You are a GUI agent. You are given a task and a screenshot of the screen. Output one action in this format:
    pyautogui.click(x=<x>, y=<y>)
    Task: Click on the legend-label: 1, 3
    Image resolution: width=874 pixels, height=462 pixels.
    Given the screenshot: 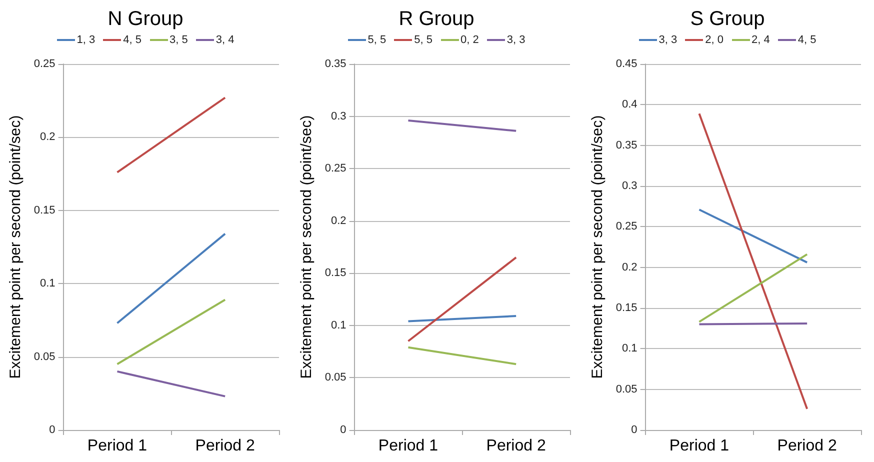 What is the action you would take?
    pyautogui.click(x=86, y=40)
    